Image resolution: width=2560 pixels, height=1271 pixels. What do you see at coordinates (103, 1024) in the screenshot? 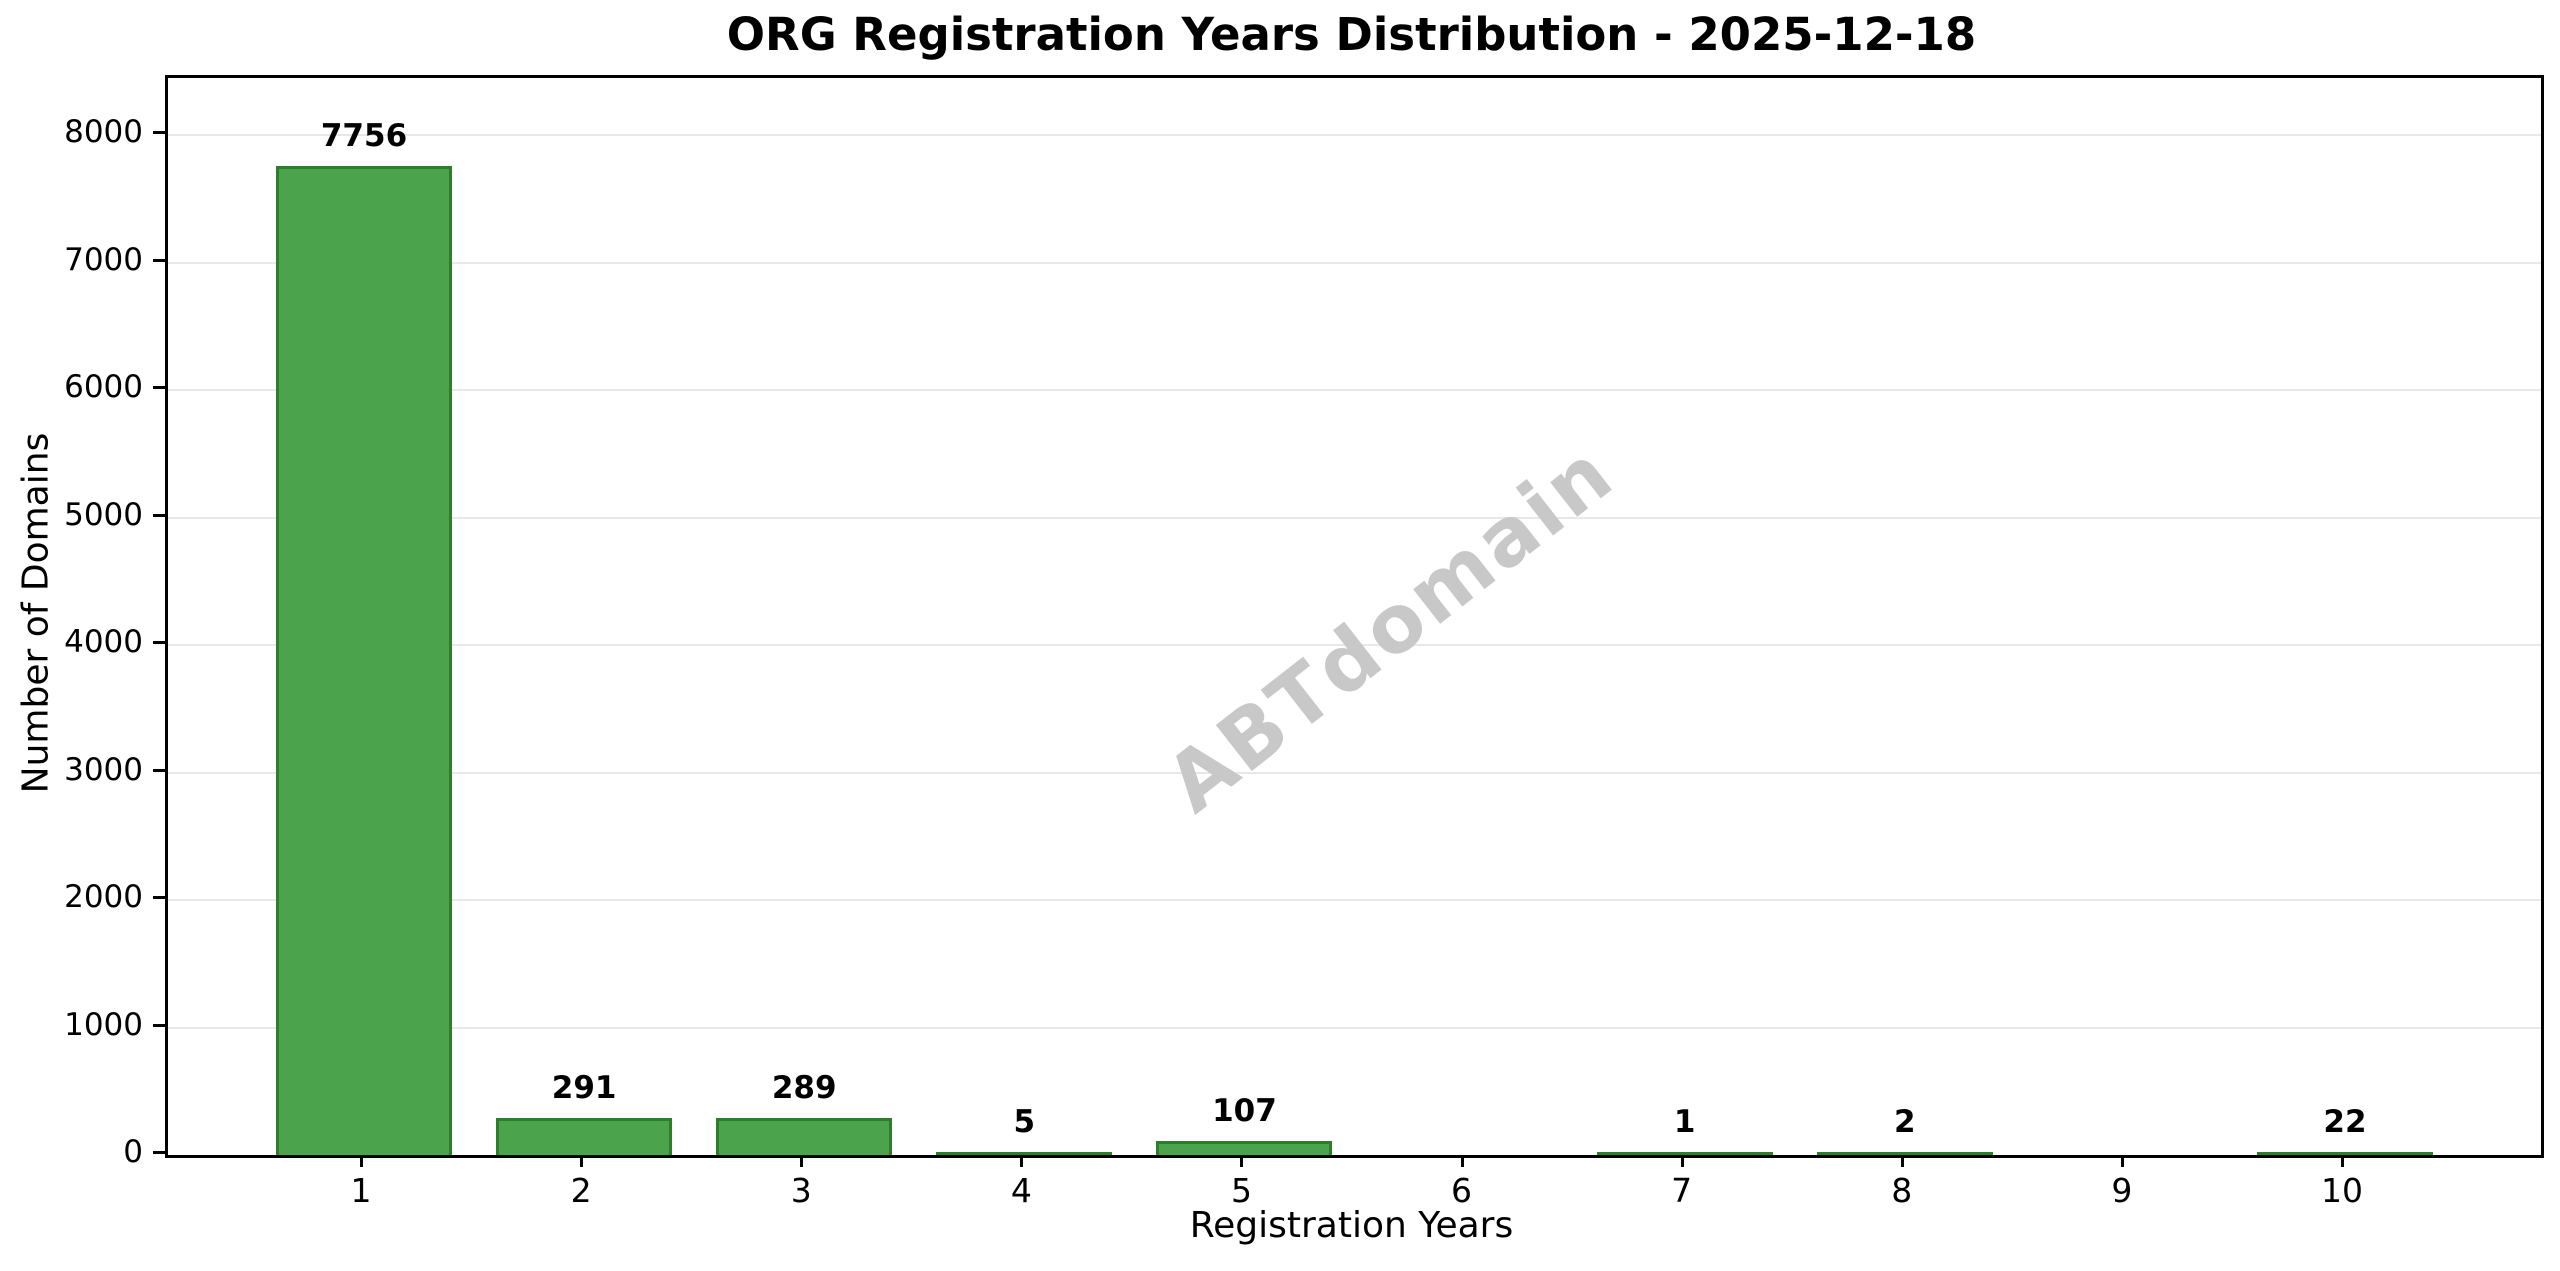
I see `y-tick-label: 1000` at bounding box center [103, 1024].